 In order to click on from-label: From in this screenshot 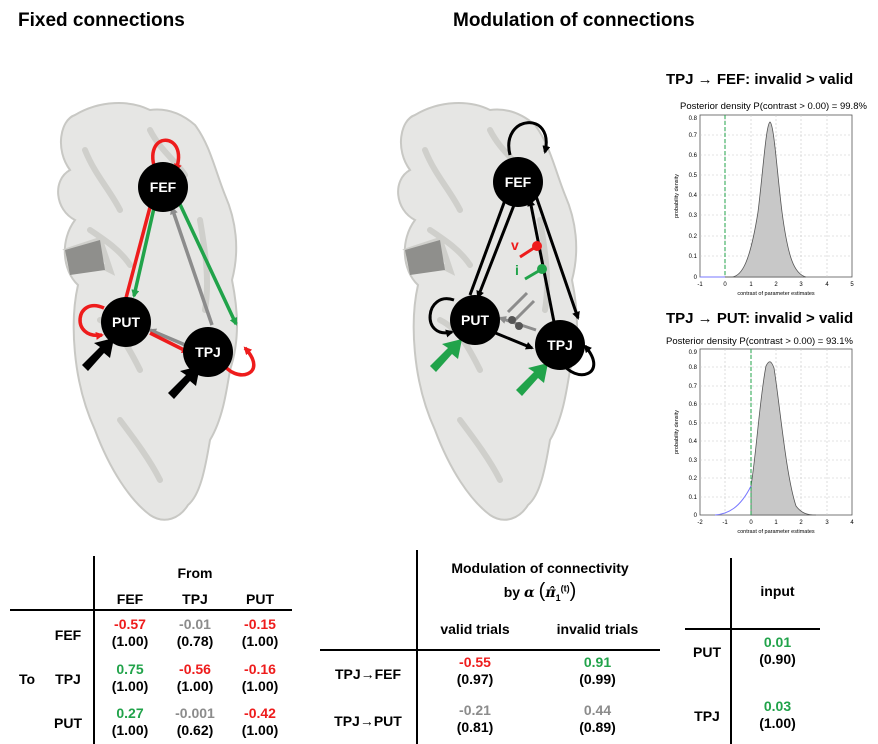, I will do `click(195, 573)`.